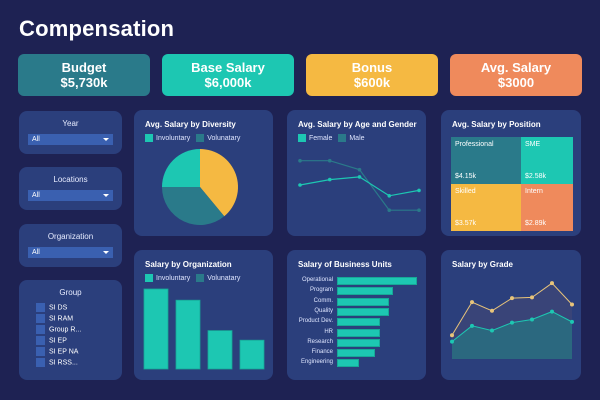 This screenshot has height=400, width=600. I want to click on legend: Female Male, so click(331, 138).